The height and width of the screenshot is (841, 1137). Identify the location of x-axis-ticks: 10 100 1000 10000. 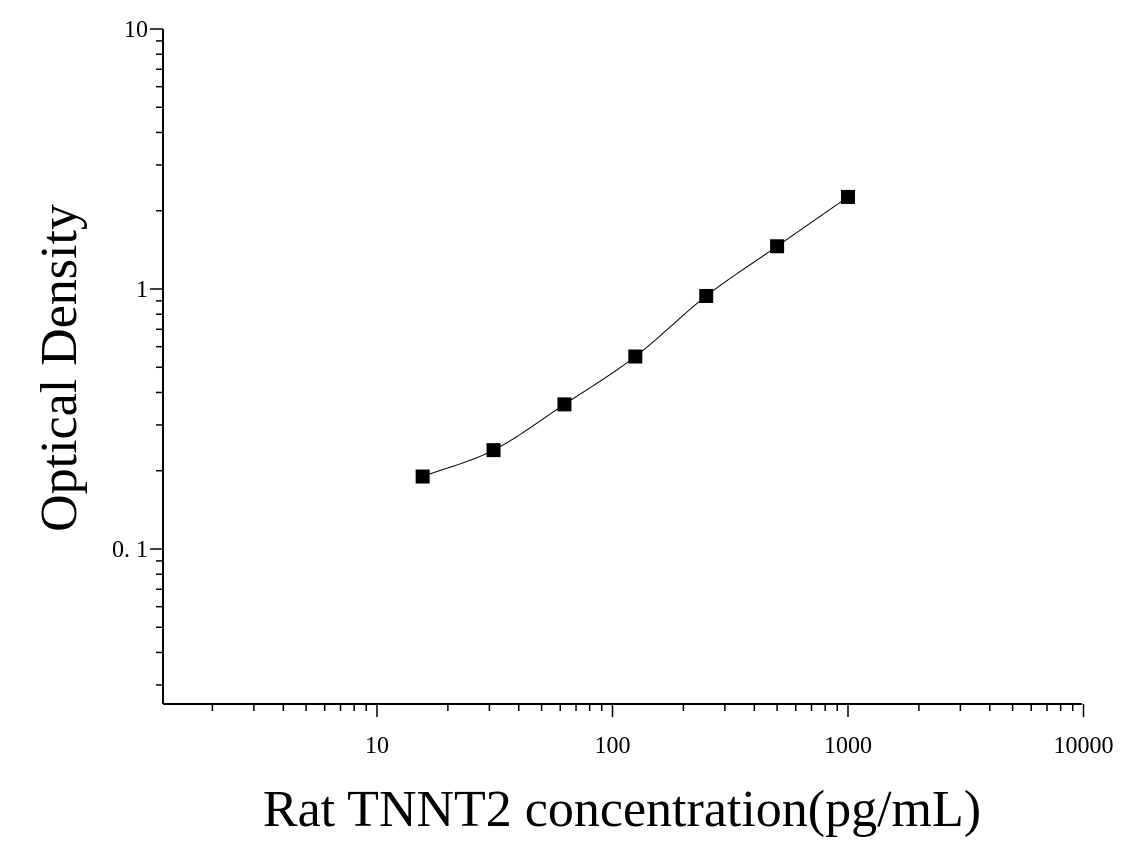
(662, 731).